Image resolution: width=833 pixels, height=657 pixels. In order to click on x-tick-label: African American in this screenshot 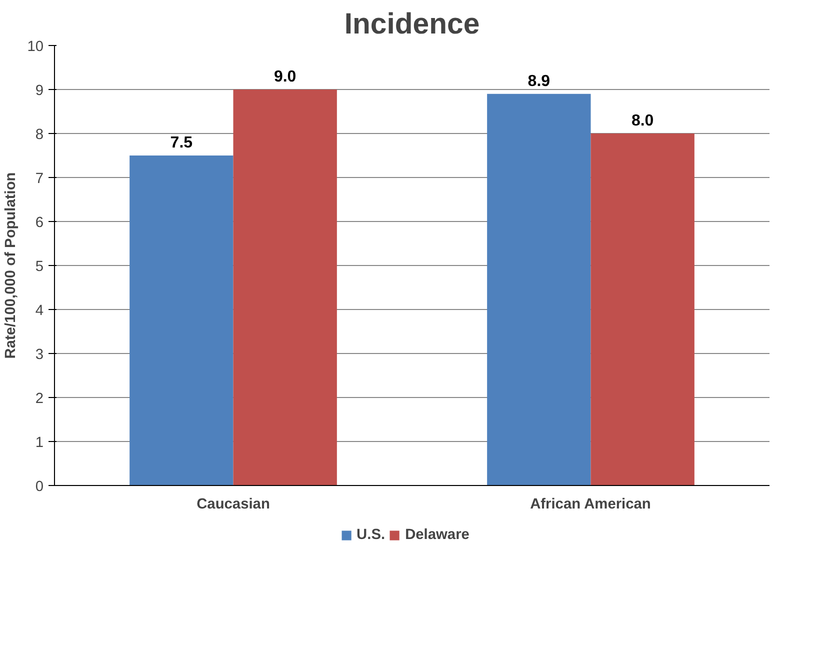, I will do `click(590, 504)`.